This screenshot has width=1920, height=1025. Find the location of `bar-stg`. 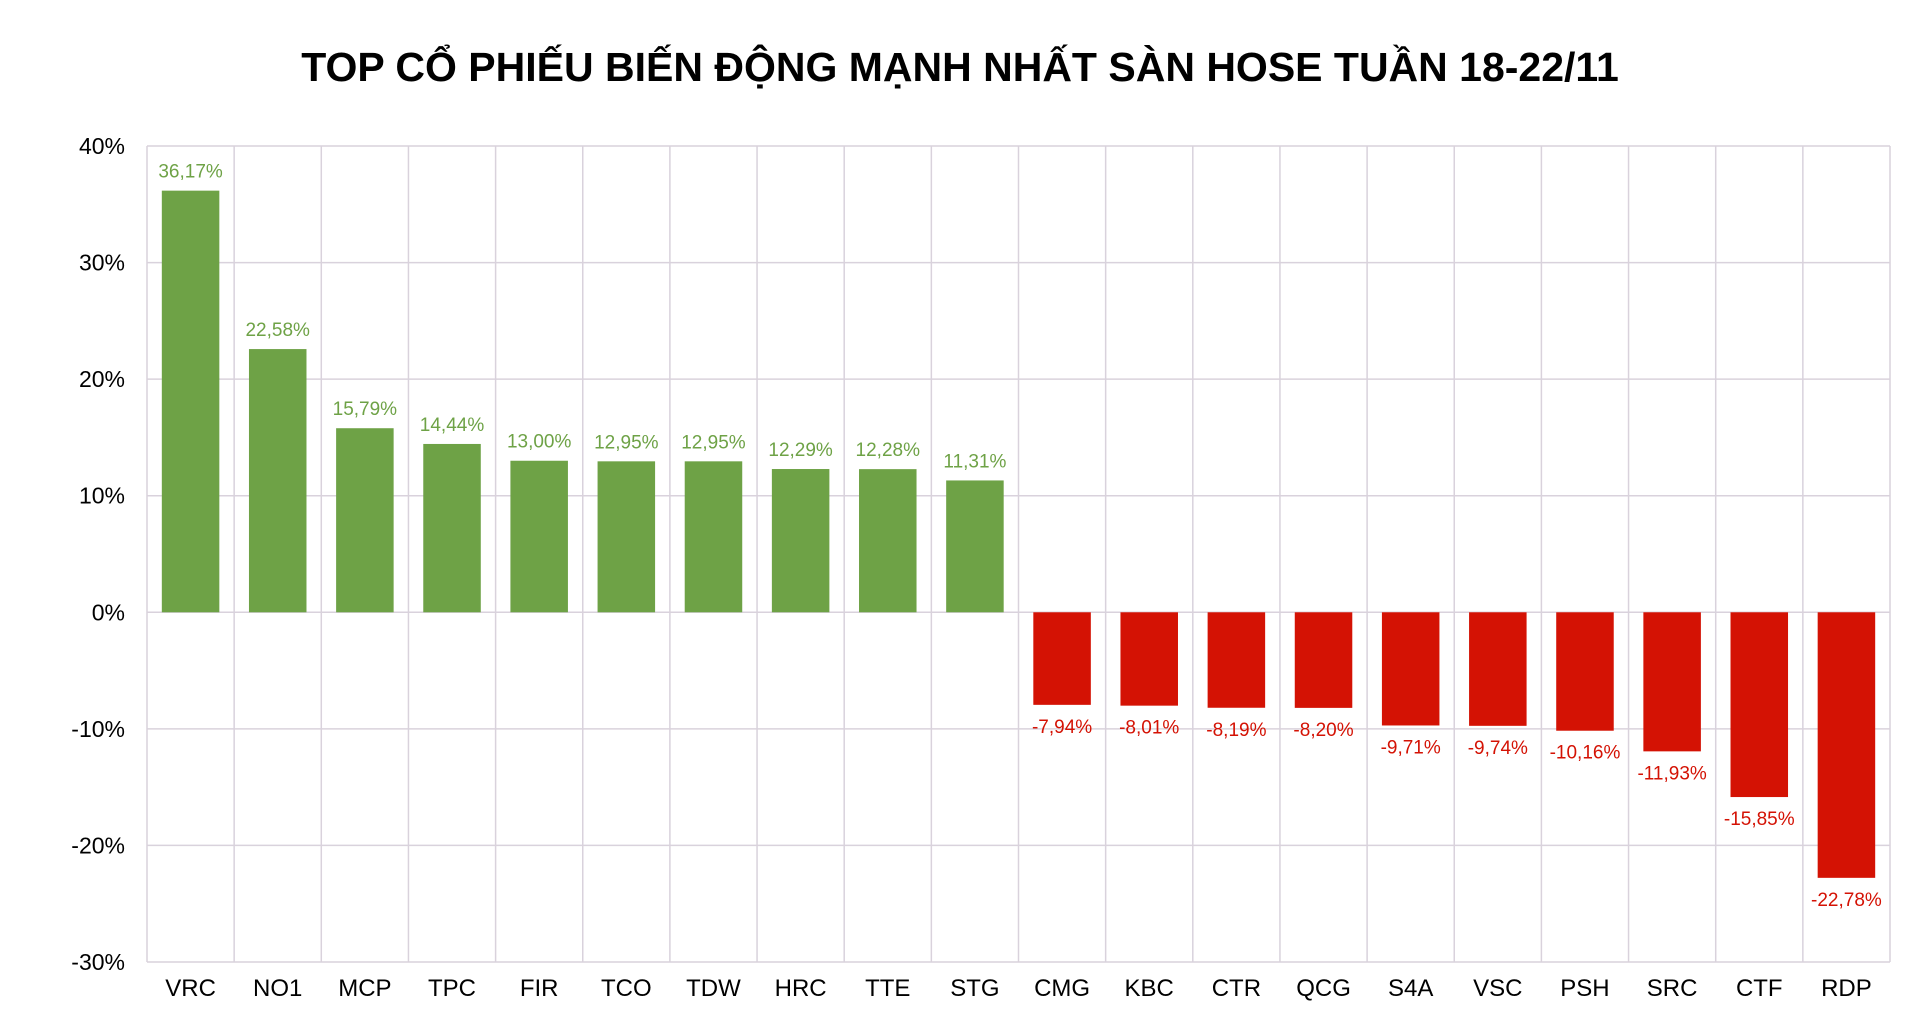

bar-stg is located at coordinates (975, 546).